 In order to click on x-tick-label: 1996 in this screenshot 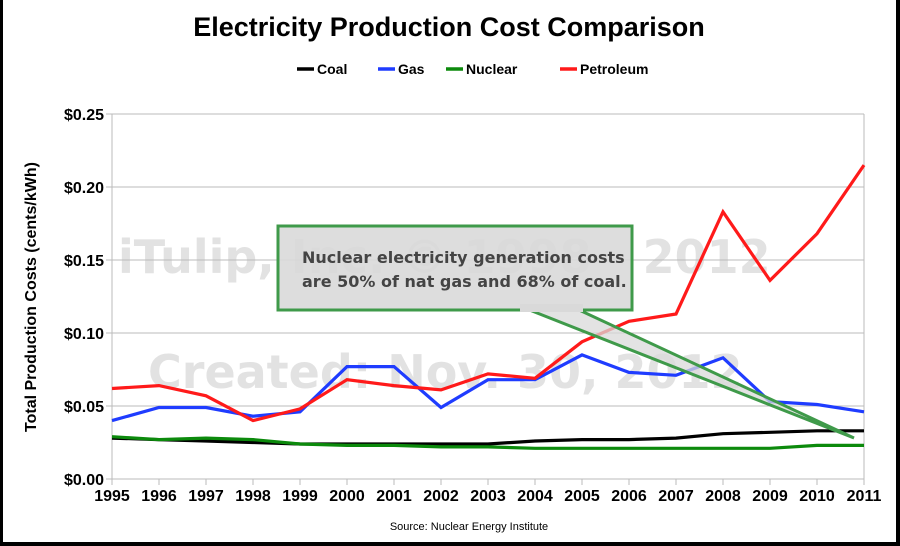, I will do `click(159, 496)`.